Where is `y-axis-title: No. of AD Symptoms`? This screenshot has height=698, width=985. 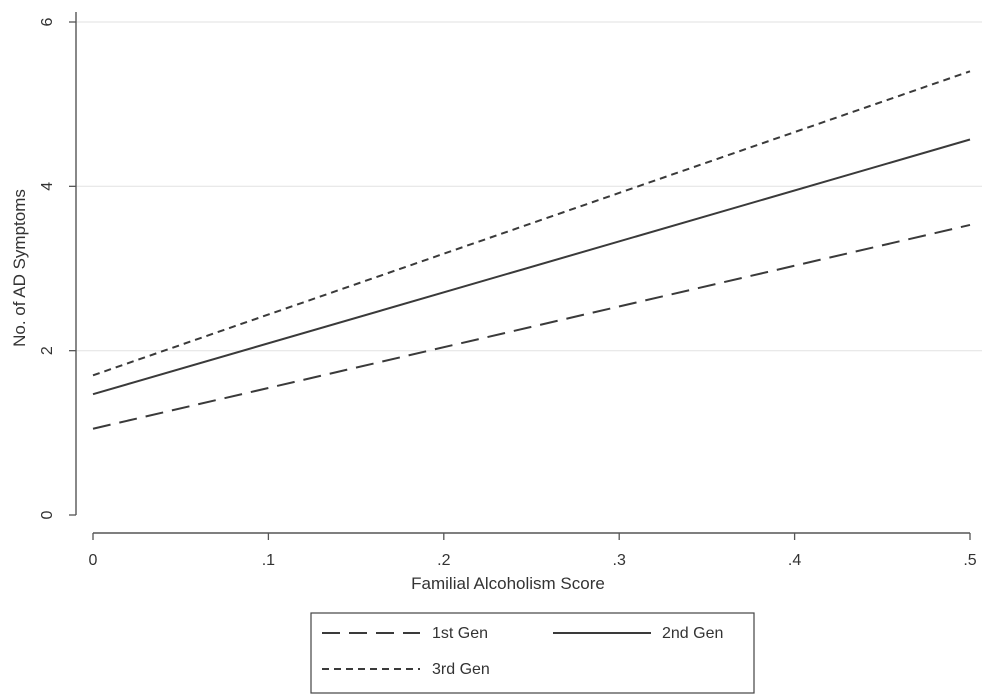
y-axis-title: No. of AD Symptoms is located at coordinates (19, 268).